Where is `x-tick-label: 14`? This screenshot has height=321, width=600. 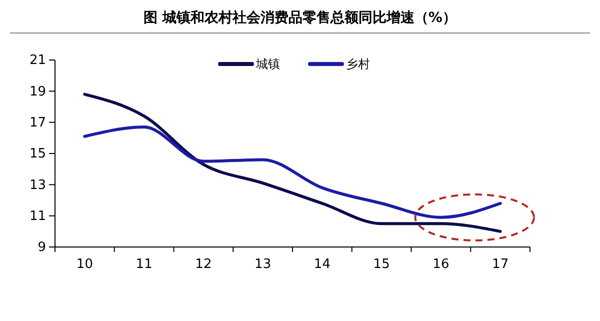
x-tick-label: 14 is located at coordinates (322, 264).